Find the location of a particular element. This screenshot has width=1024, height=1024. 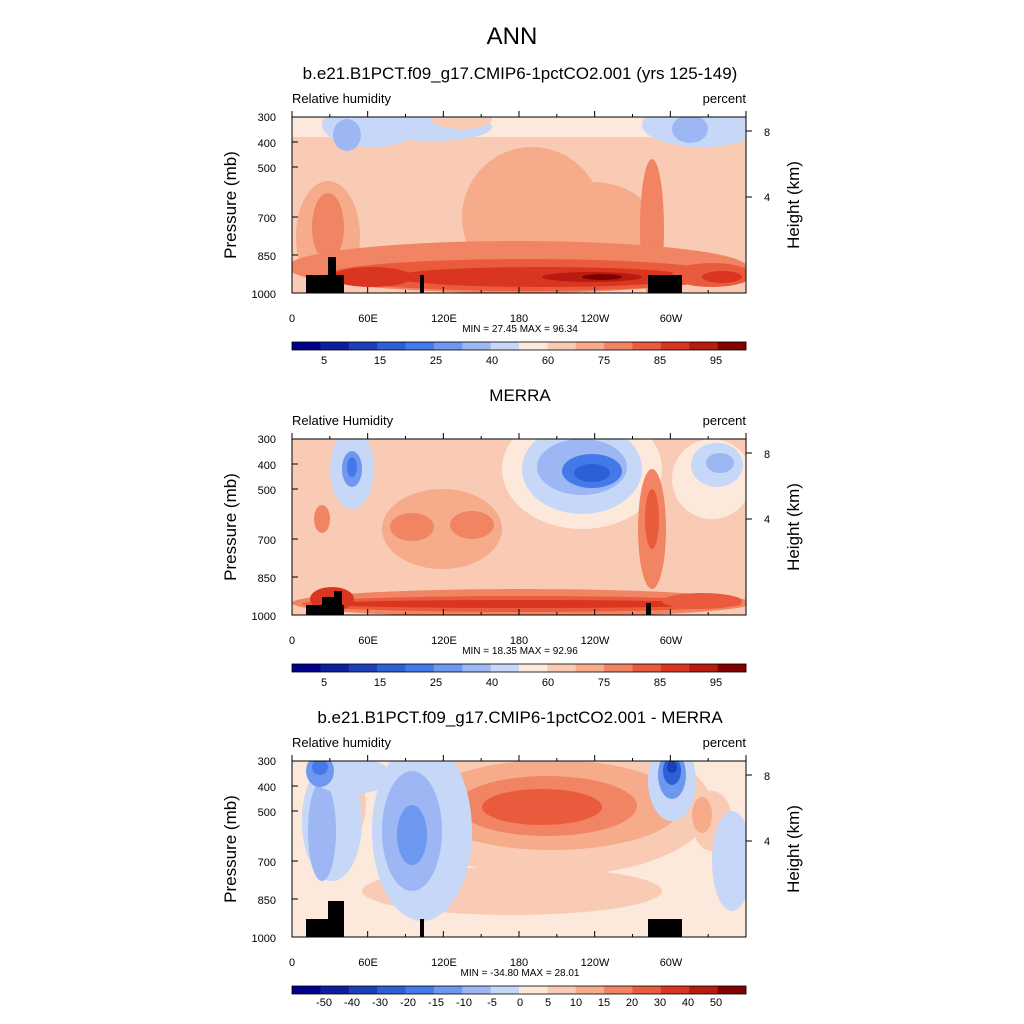

colorbar-label: 30 is located at coordinates (660, 1003).